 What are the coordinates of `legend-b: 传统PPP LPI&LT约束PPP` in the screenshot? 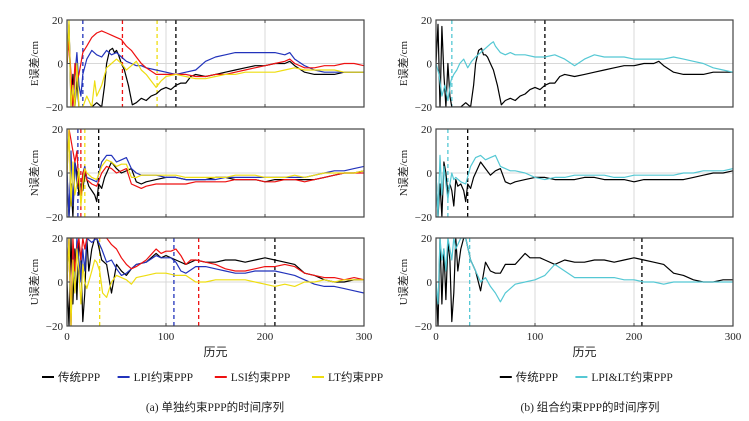 It's located at (586, 377).